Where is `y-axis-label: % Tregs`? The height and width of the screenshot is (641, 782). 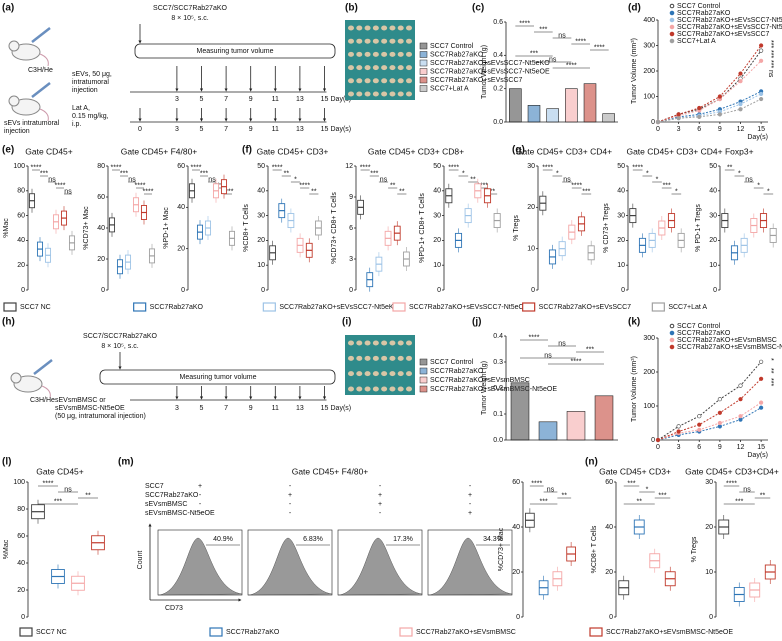
y-axis-label: % Tregs is located at coordinates (694, 549).